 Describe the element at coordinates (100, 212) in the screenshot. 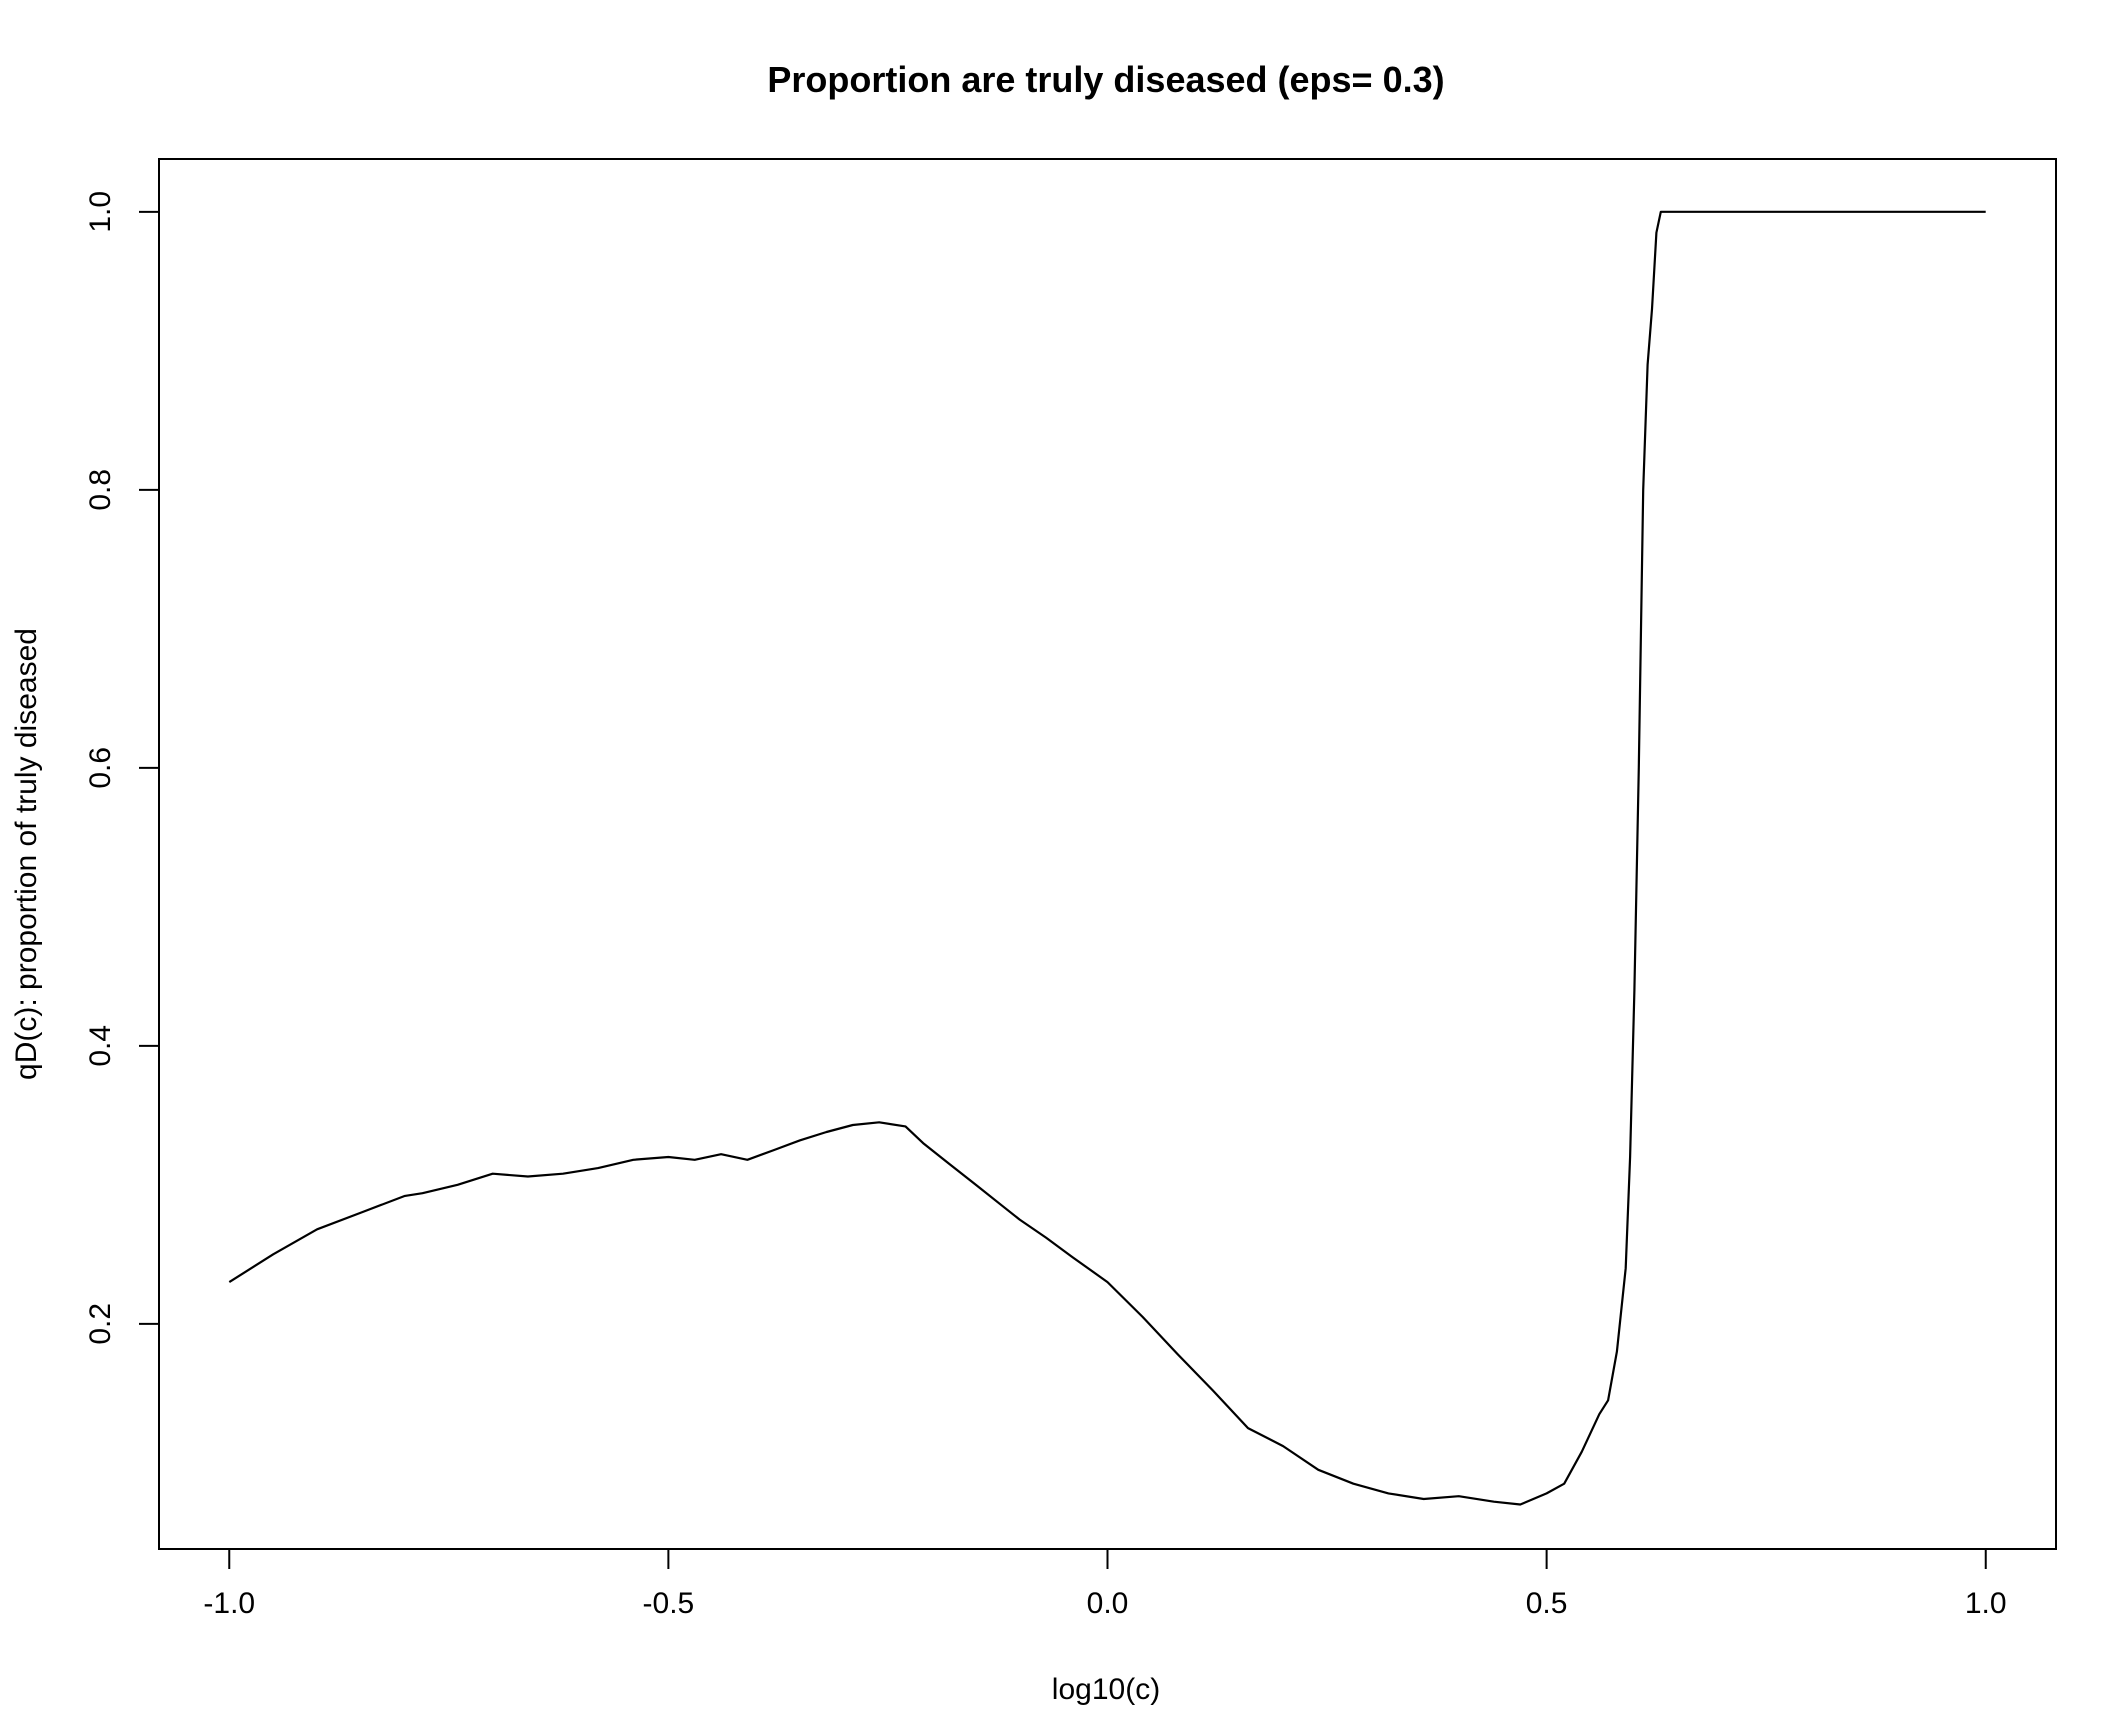

I see `y-tick-label: 1.0` at that location.